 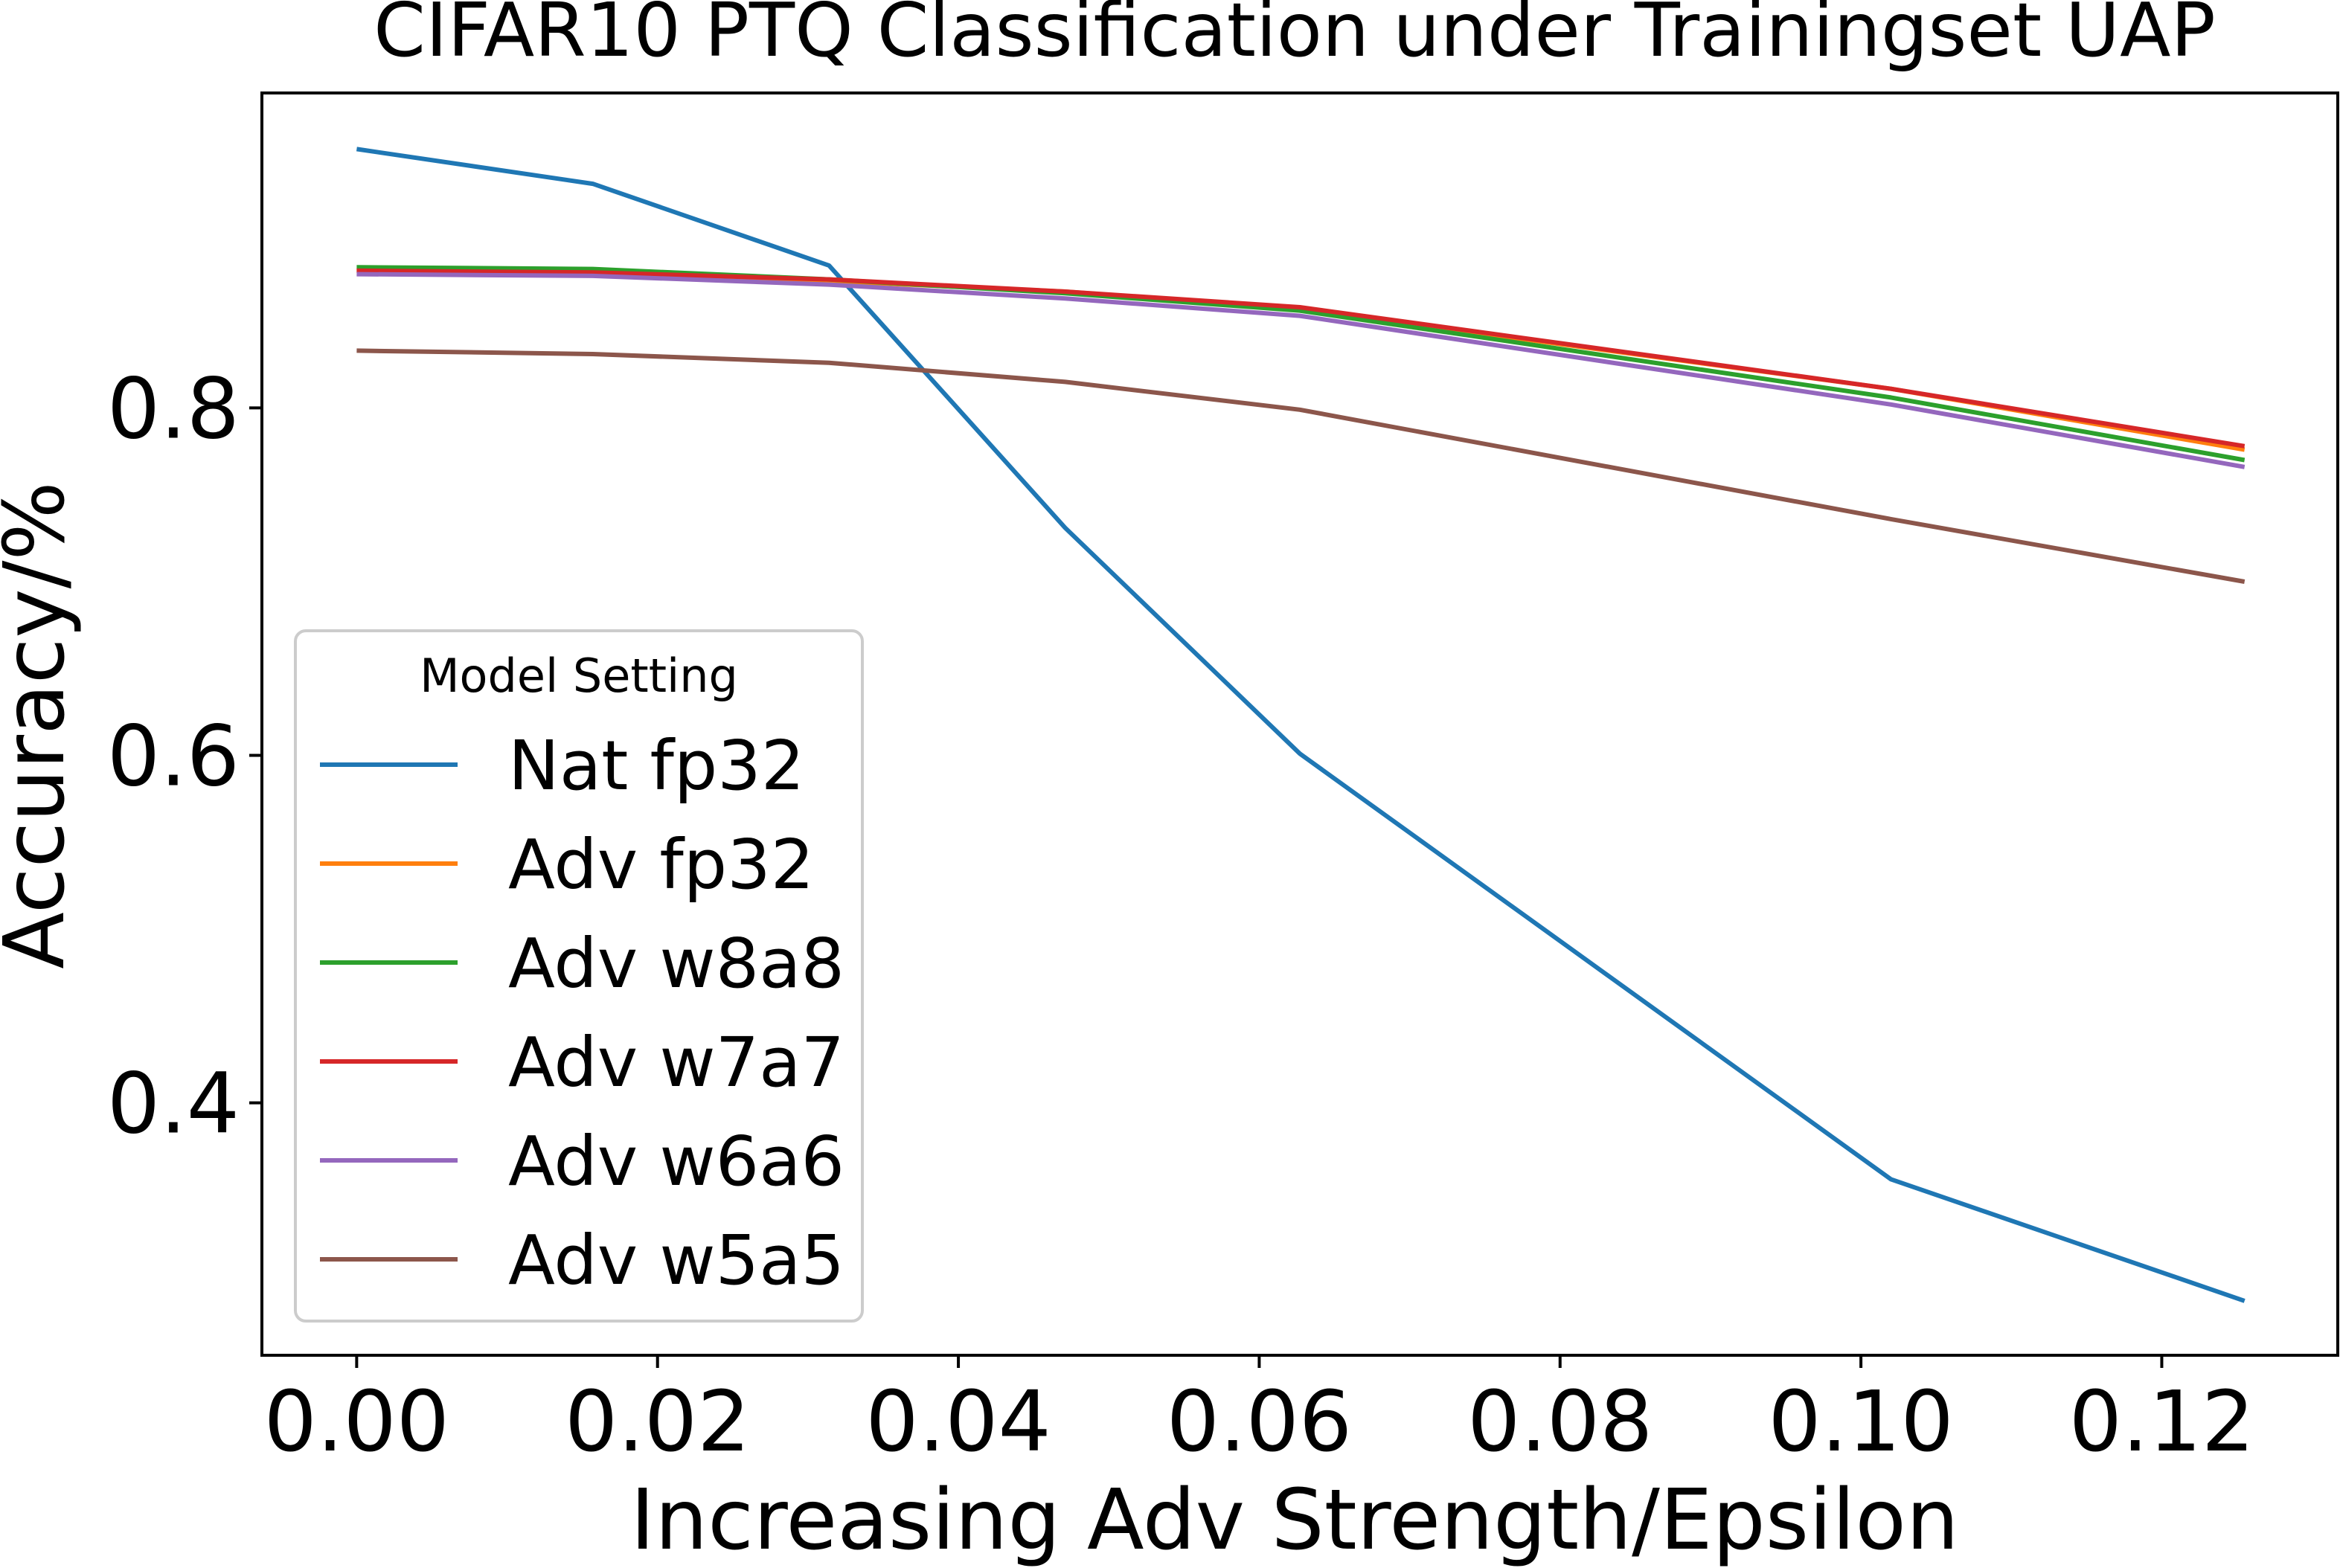 I want to click on x-axis-ticks: 0.00 0.02 0.04 0.06 0.08 0.10 0.12, so click(x=1259, y=1413).